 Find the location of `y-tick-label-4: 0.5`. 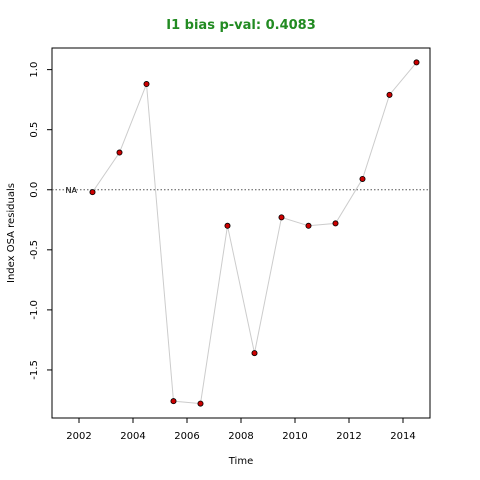

y-tick-label-4: 0.5 is located at coordinates (34, 130).